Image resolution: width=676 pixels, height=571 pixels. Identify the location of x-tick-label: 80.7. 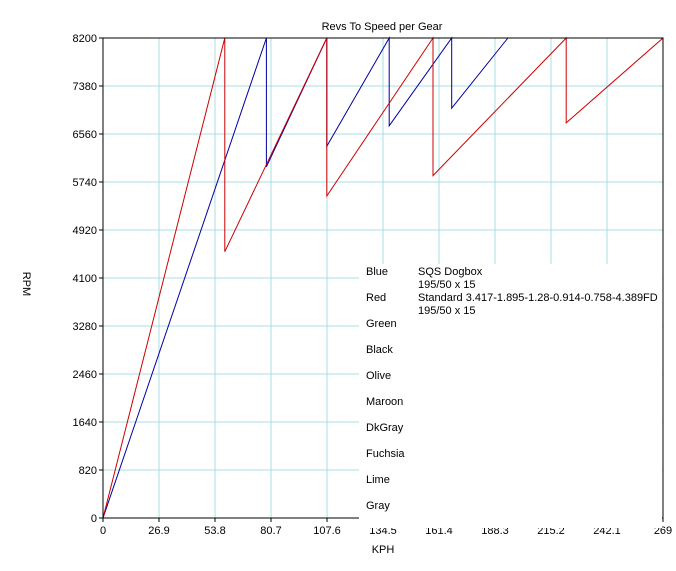
(270, 531).